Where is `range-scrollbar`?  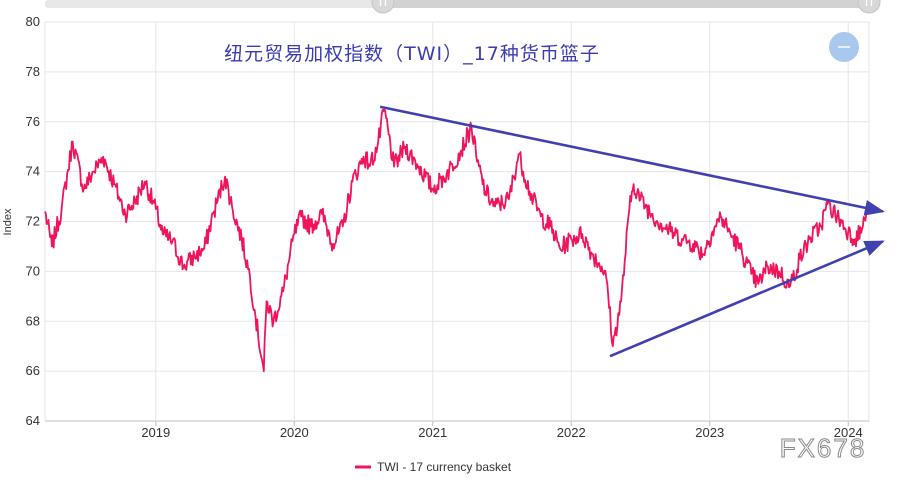
range-scrollbar is located at coordinates (463, 7).